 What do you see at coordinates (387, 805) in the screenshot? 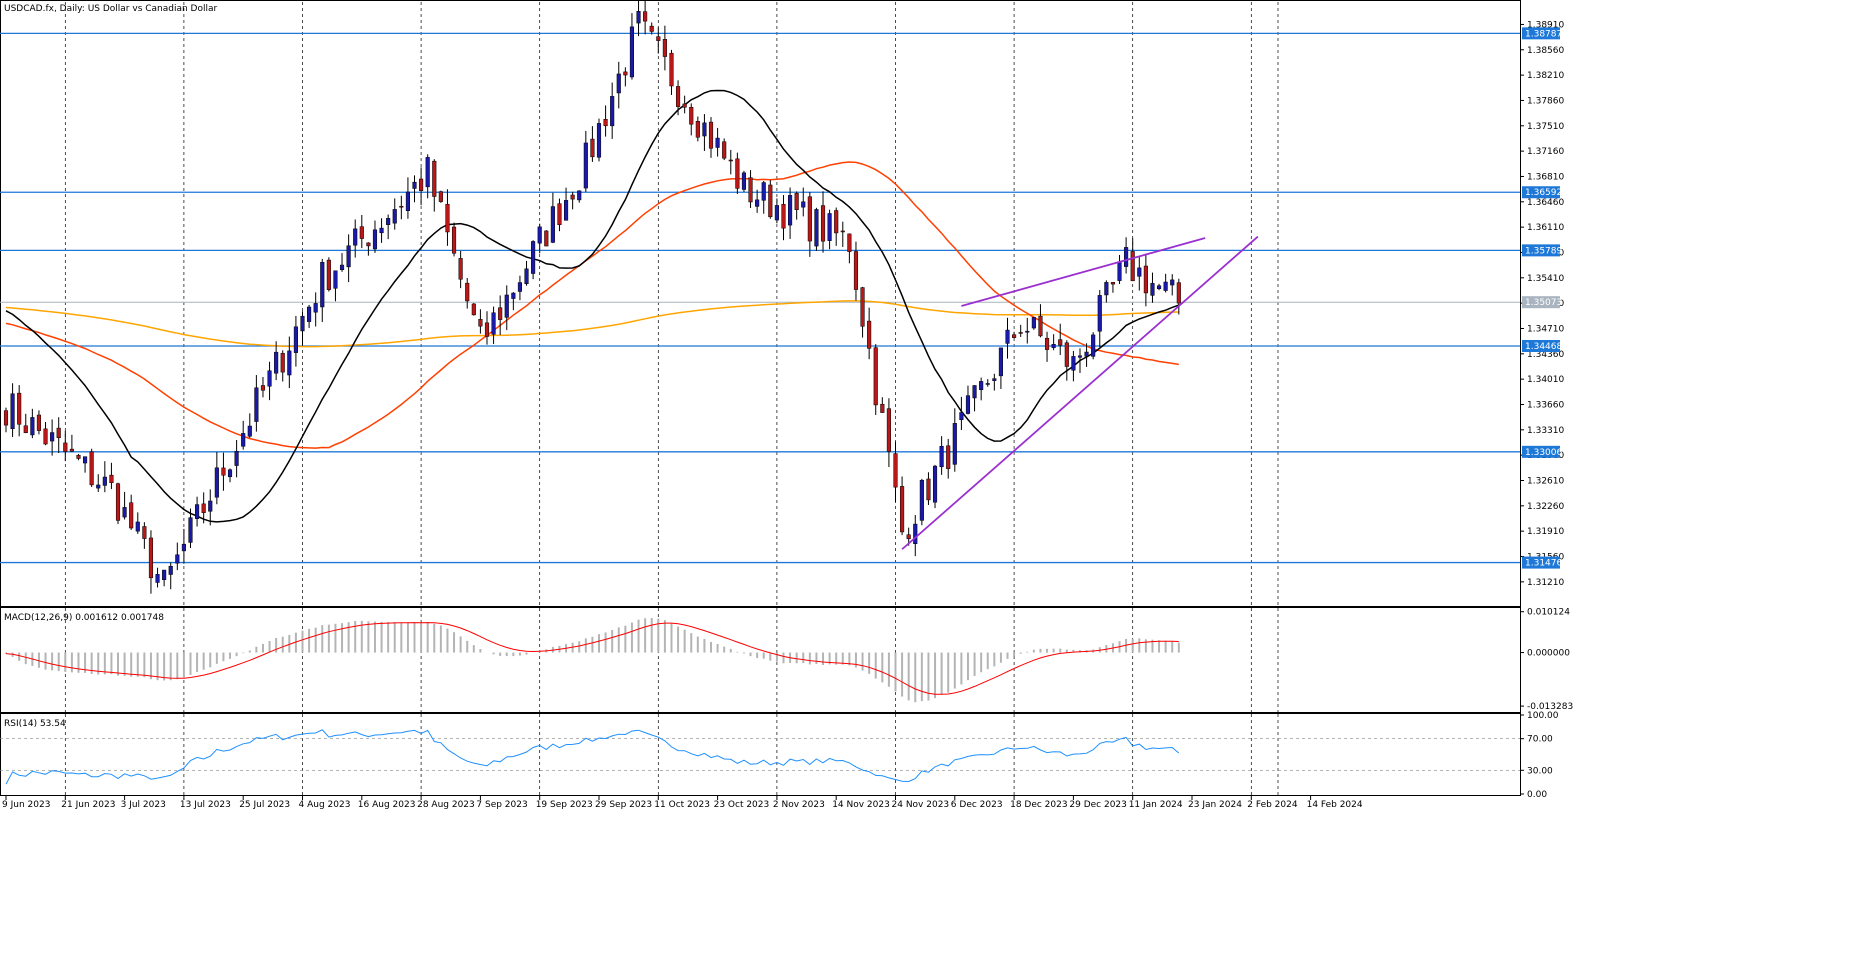
I see `x-tick-label: 16 Aug 2023` at bounding box center [387, 805].